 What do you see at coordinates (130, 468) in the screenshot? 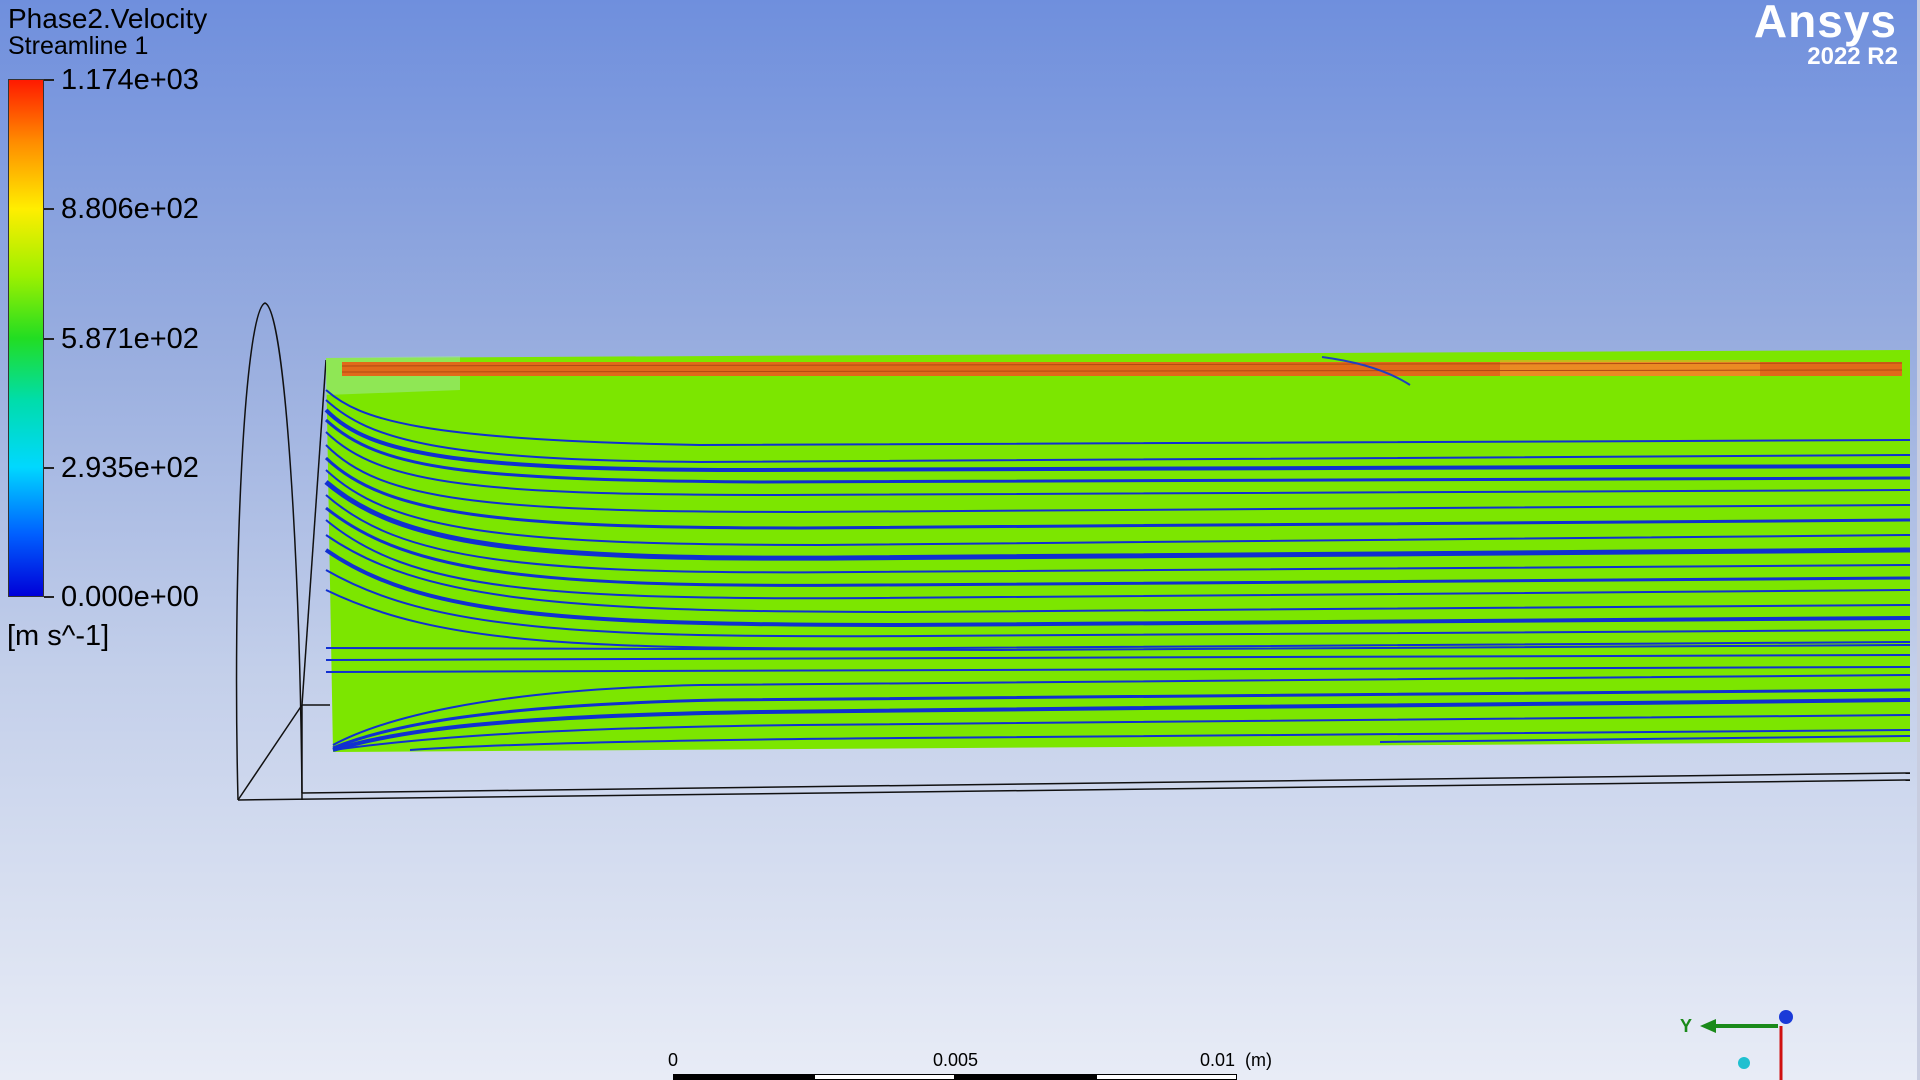
I see `legend-tick-label: 2.935e+02` at bounding box center [130, 468].